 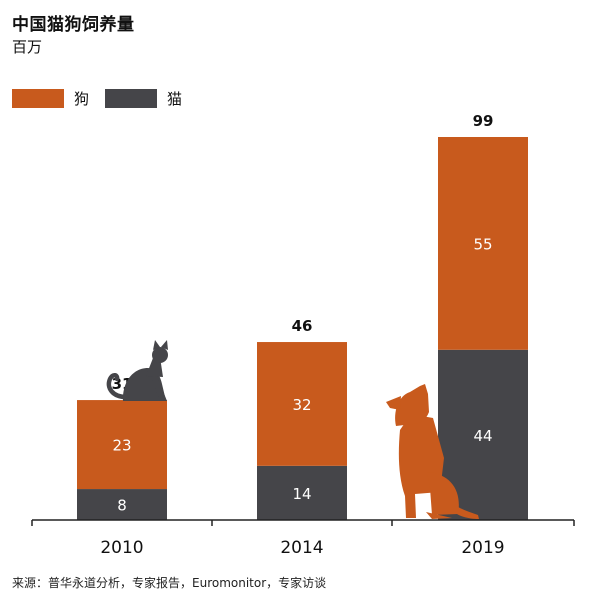 I want to click on bar-total-label: 99, so click(x=483, y=121).